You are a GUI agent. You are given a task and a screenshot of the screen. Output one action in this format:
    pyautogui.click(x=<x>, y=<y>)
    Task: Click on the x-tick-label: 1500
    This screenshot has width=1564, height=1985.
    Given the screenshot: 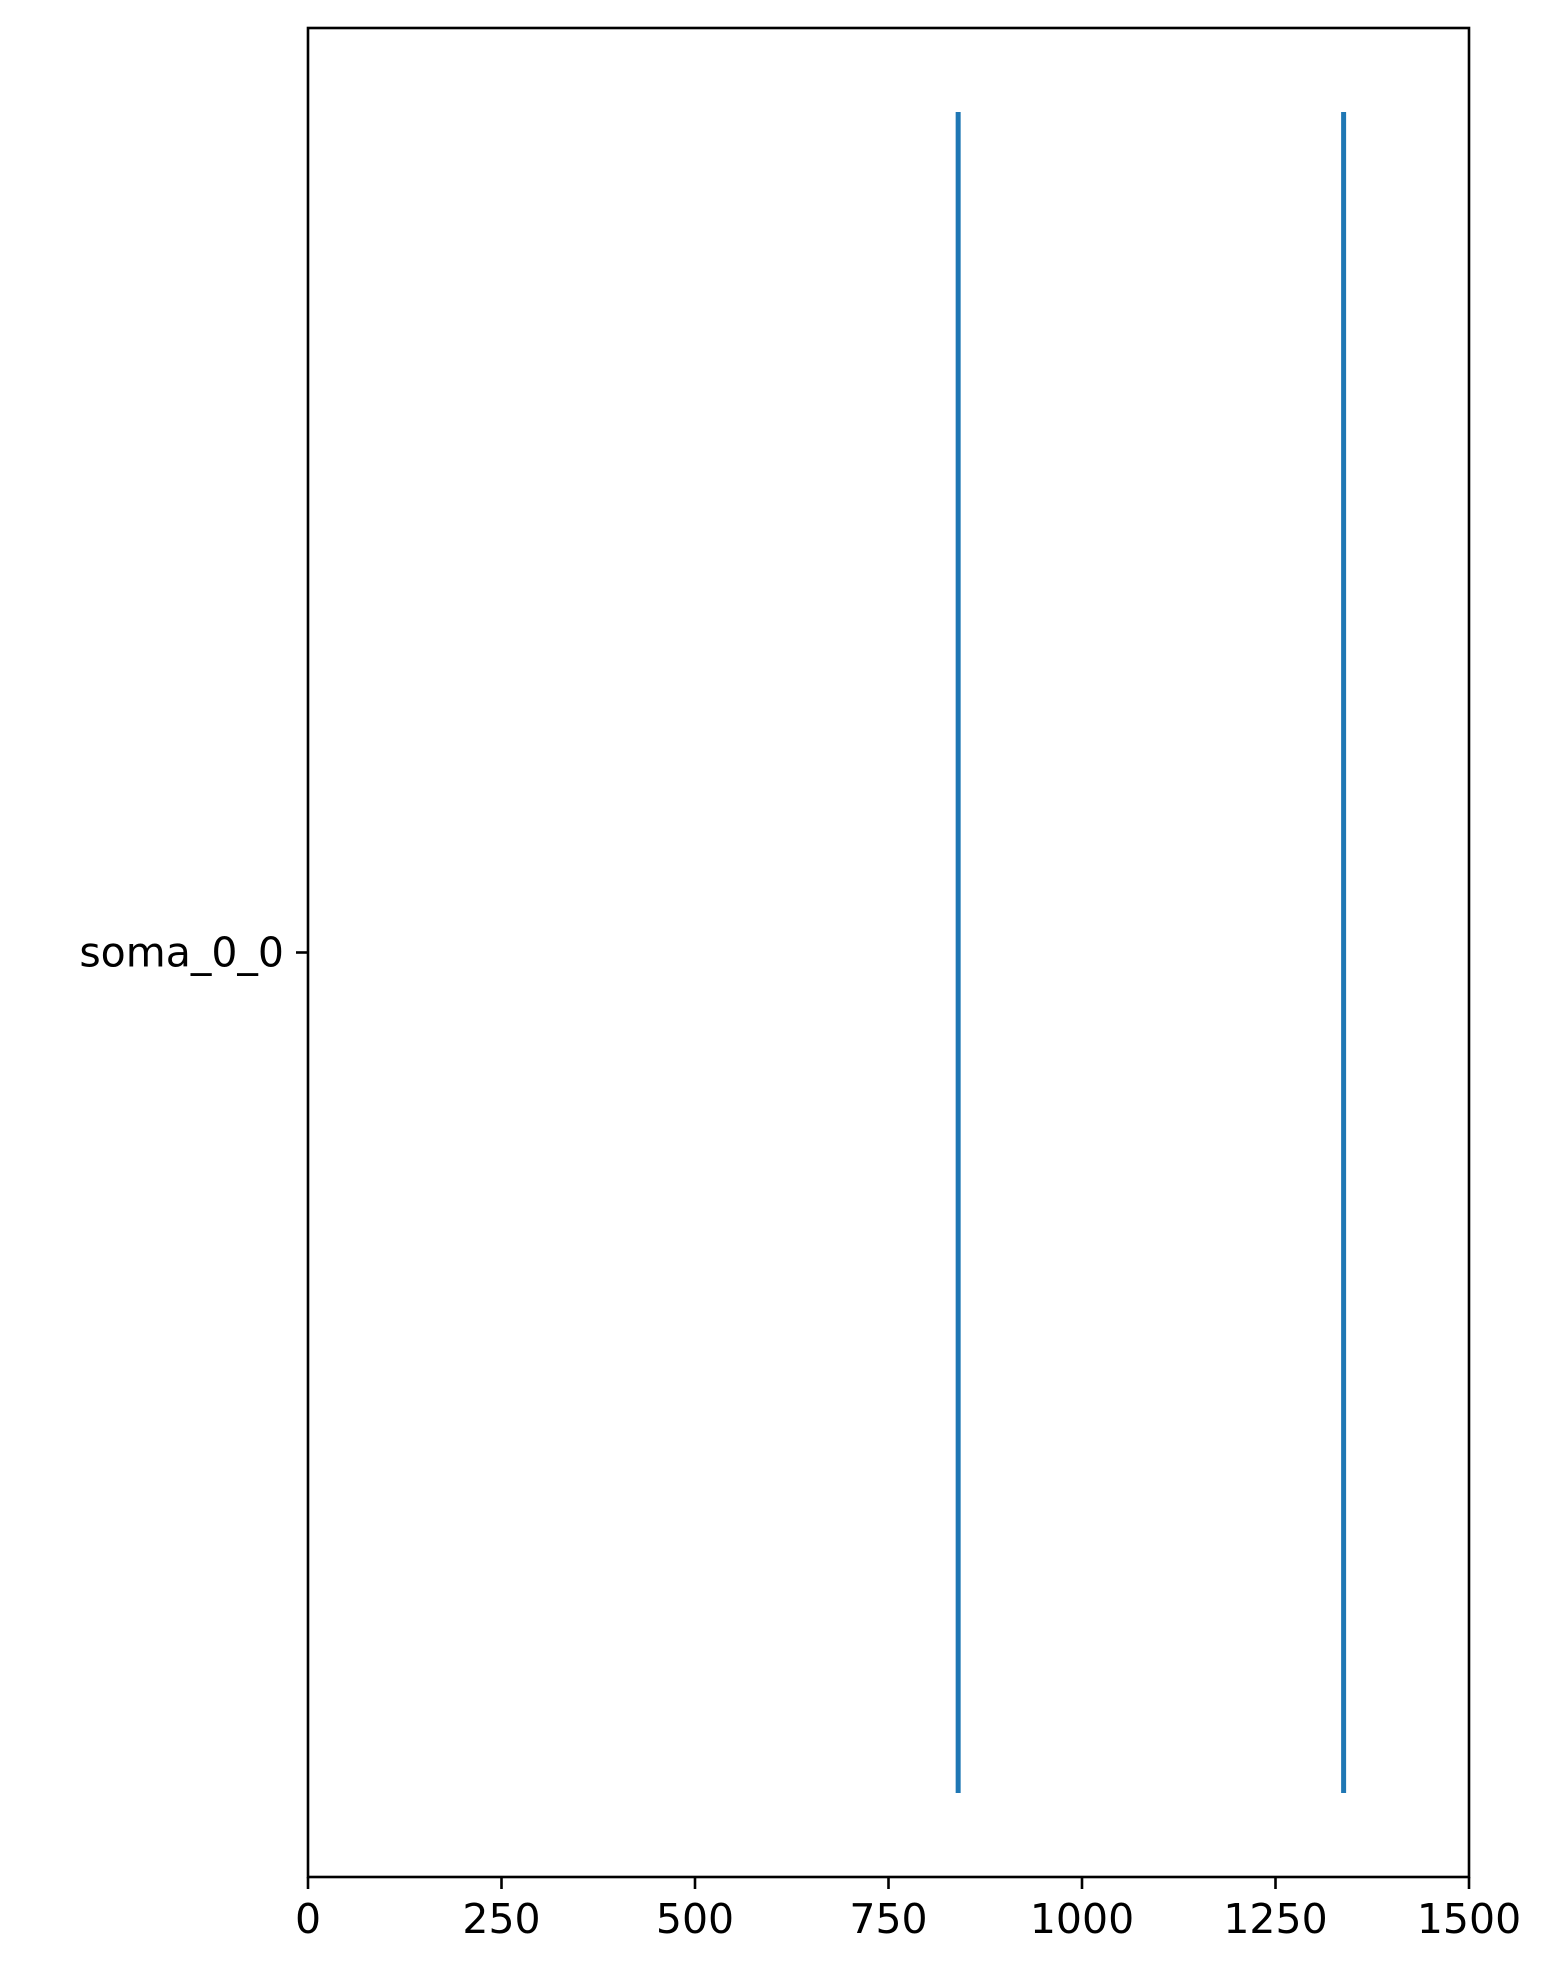 What is the action you would take?
    pyautogui.click(x=1469, y=1919)
    